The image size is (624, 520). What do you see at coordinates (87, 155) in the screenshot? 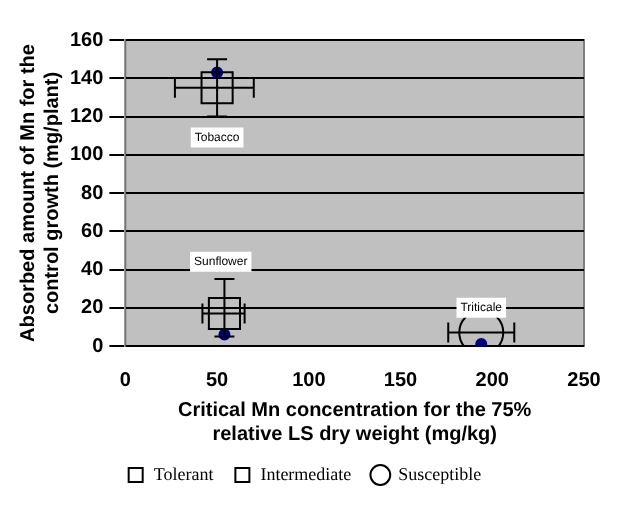
I see `y-tick-label: 100` at bounding box center [87, 155].